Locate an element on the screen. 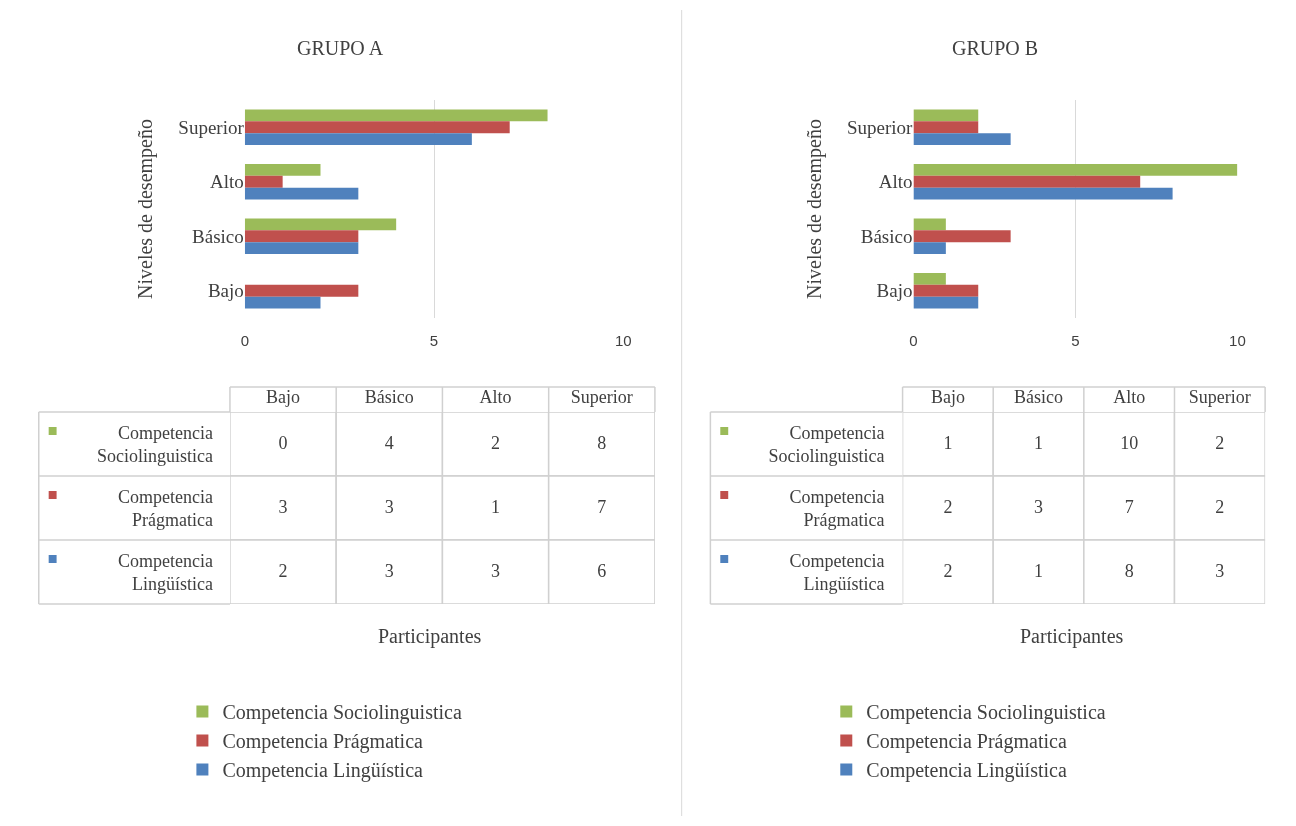  chart-title: GRUPO B is located at coordinates (995, 48).